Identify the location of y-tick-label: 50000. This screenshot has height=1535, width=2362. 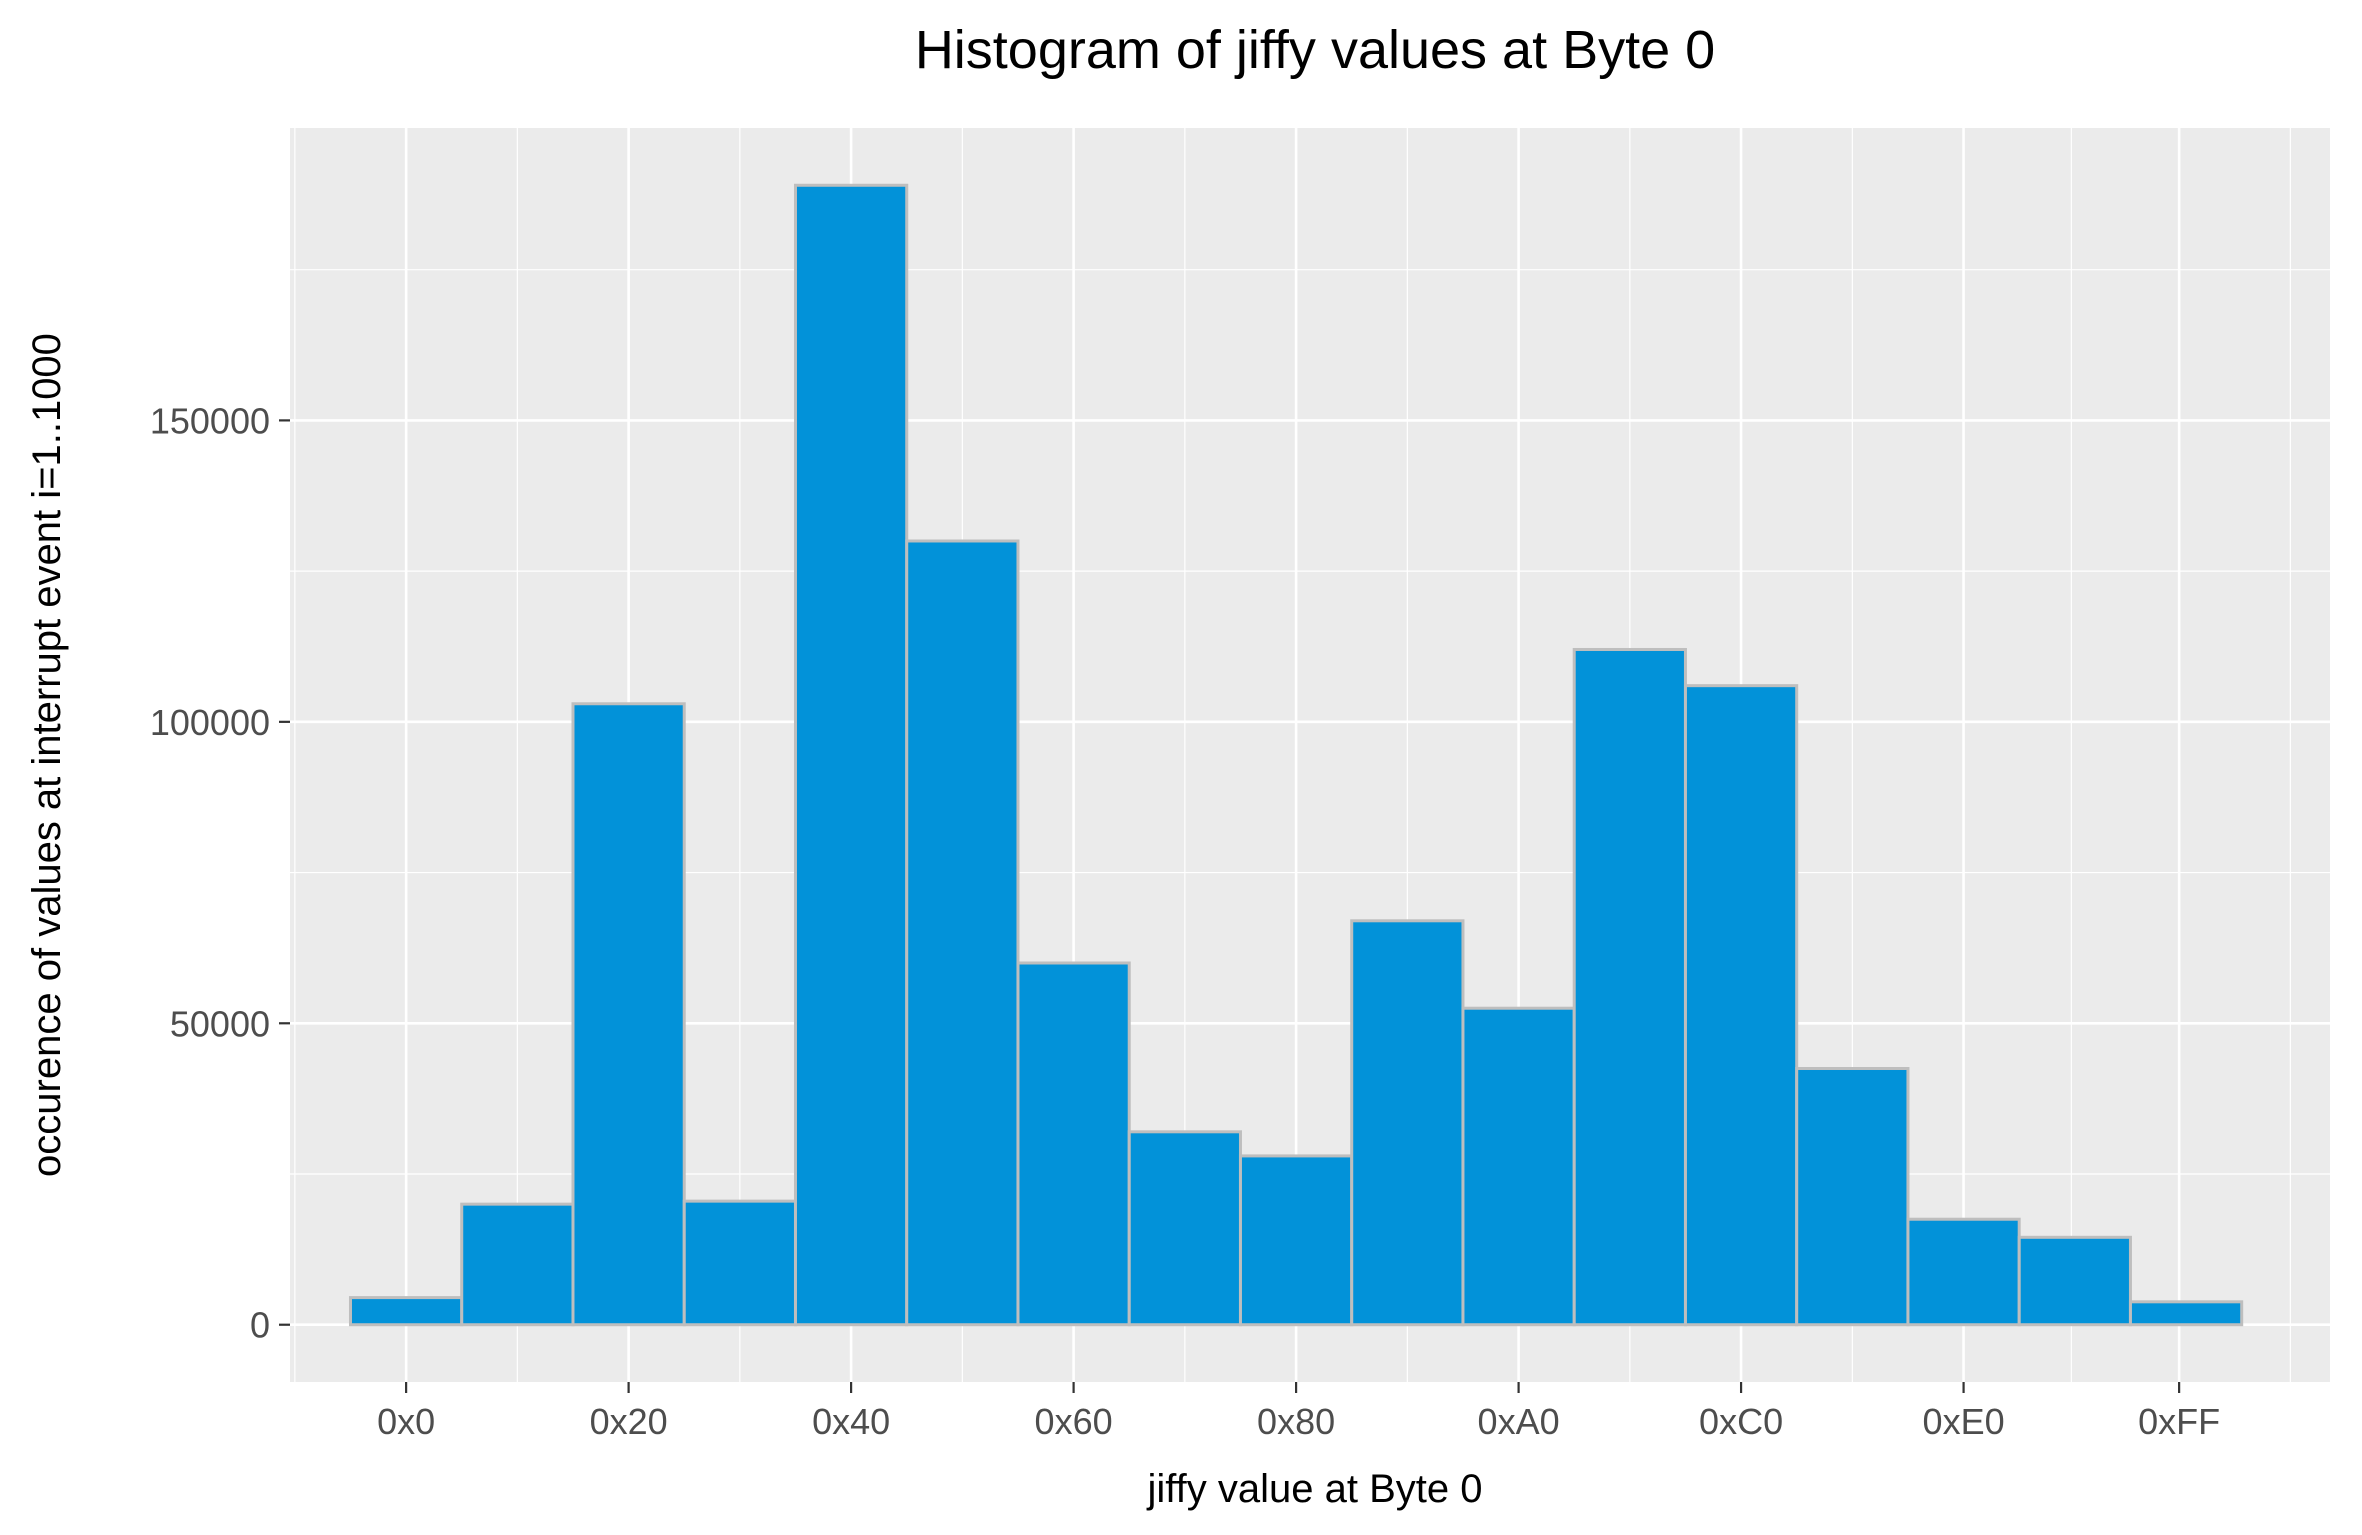
(220, 1023).